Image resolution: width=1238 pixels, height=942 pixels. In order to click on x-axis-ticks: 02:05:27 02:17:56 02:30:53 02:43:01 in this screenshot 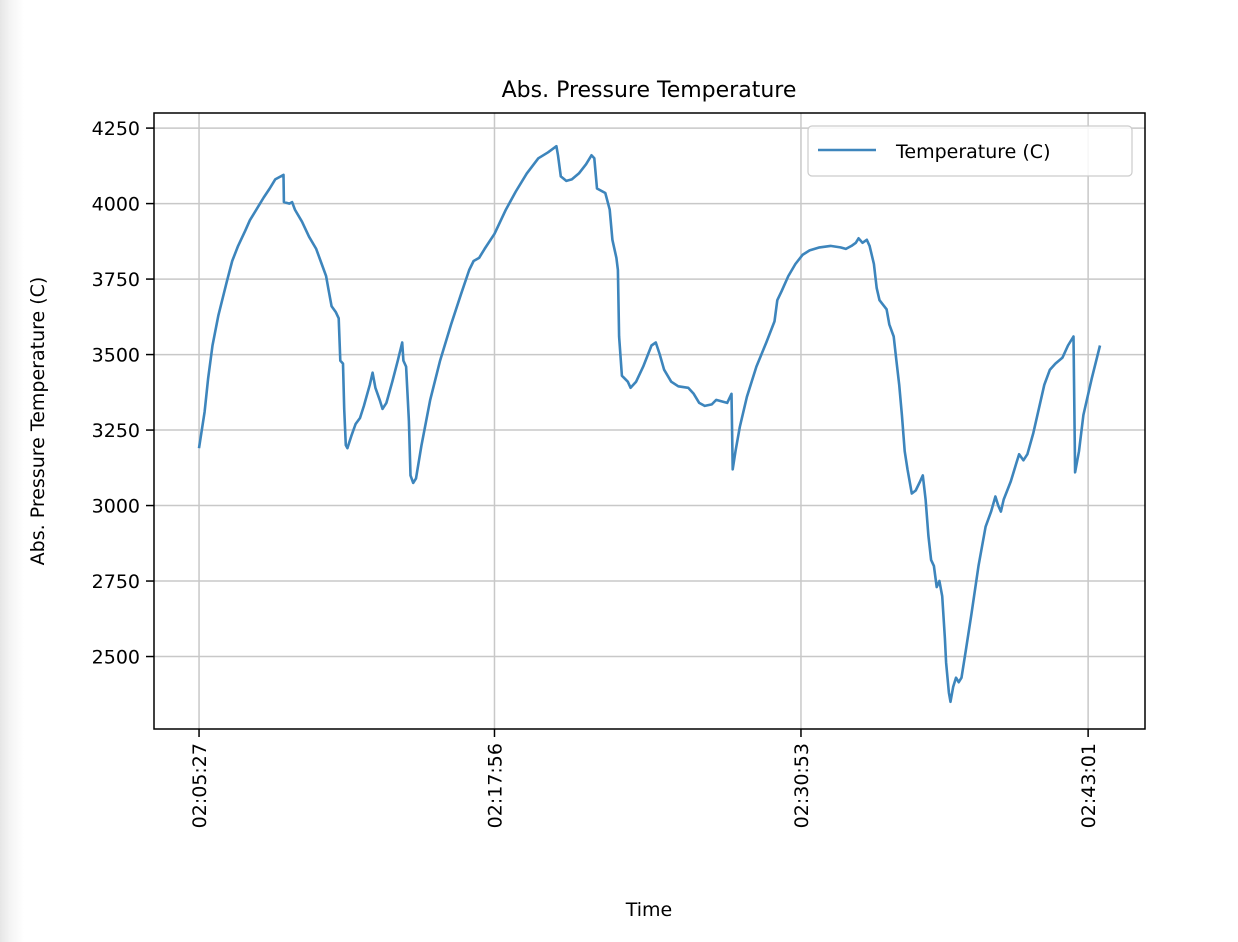, I will do `click(644, 778)`.